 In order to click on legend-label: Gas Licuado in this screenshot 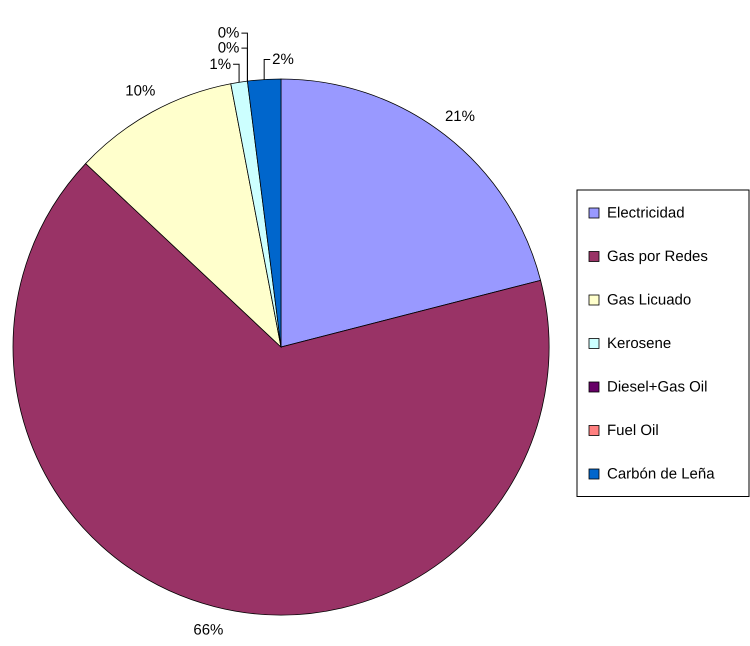, I will do `click(649, 300)`.